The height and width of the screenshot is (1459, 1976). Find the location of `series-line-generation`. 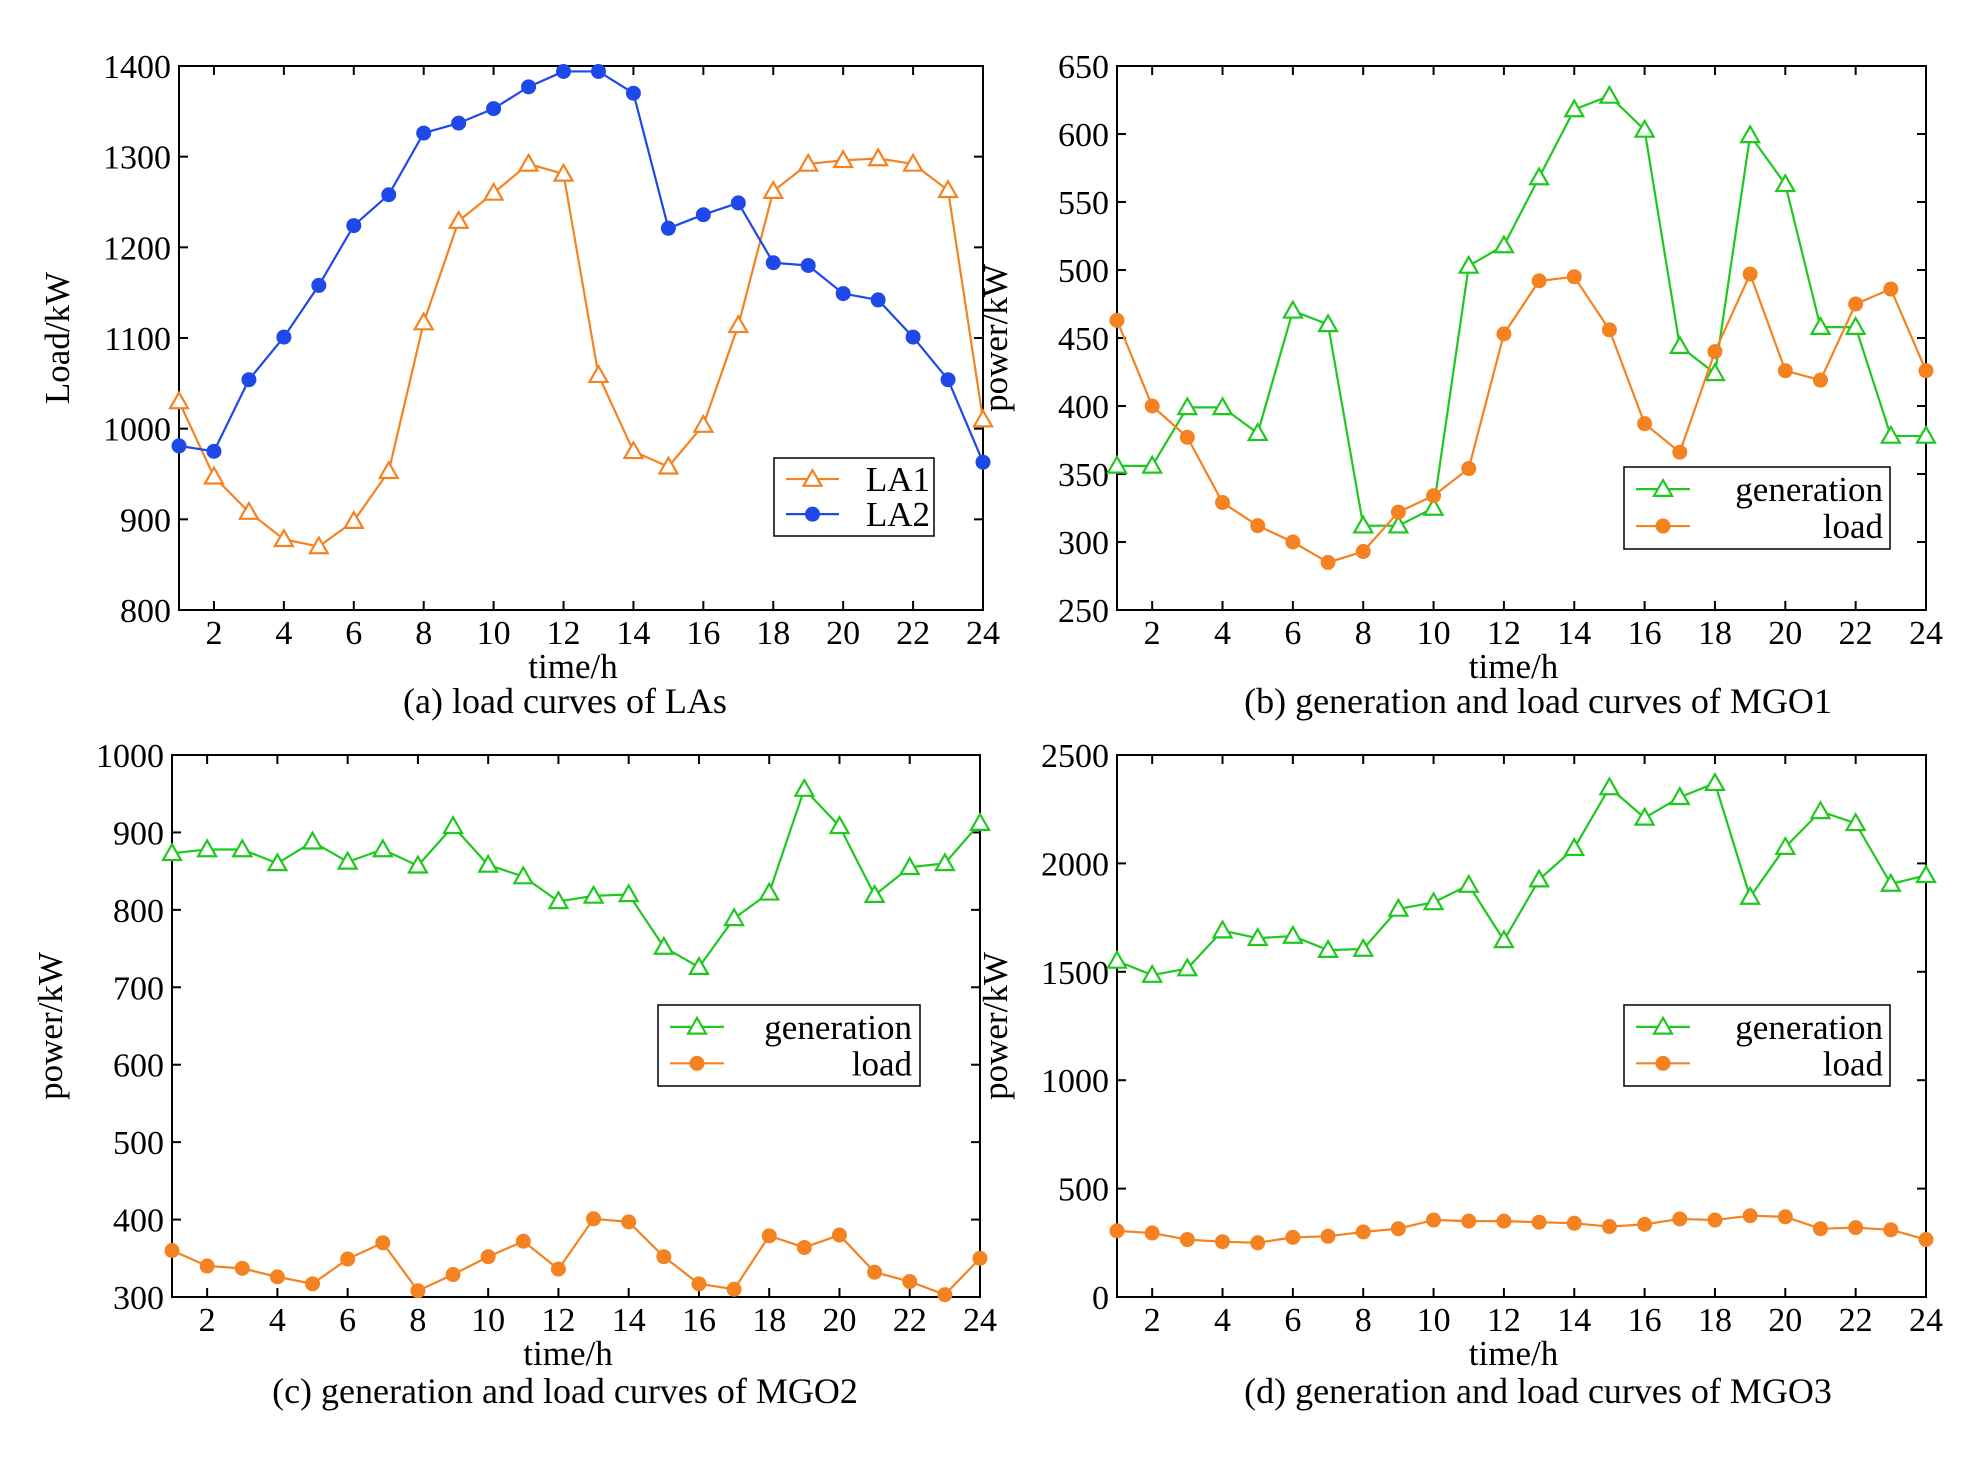

series-line-generation is located at coordinates (1521, 879).